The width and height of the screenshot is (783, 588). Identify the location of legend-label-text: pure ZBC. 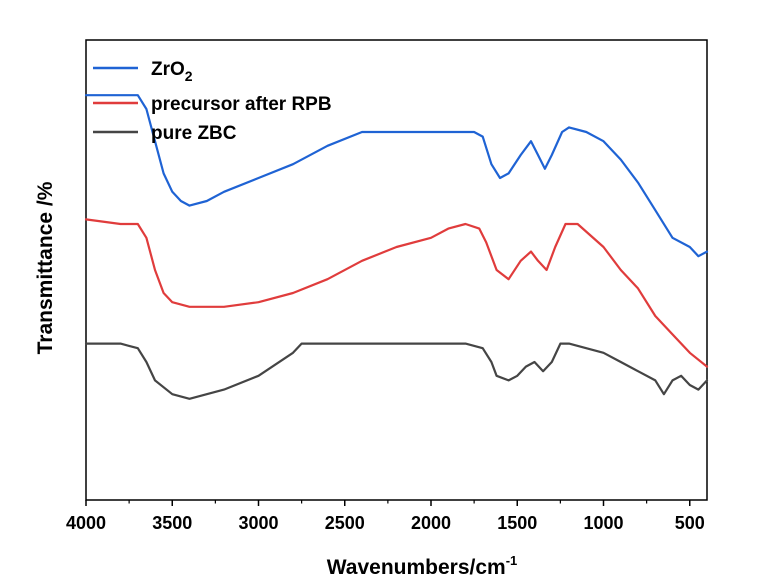
(194, 133).